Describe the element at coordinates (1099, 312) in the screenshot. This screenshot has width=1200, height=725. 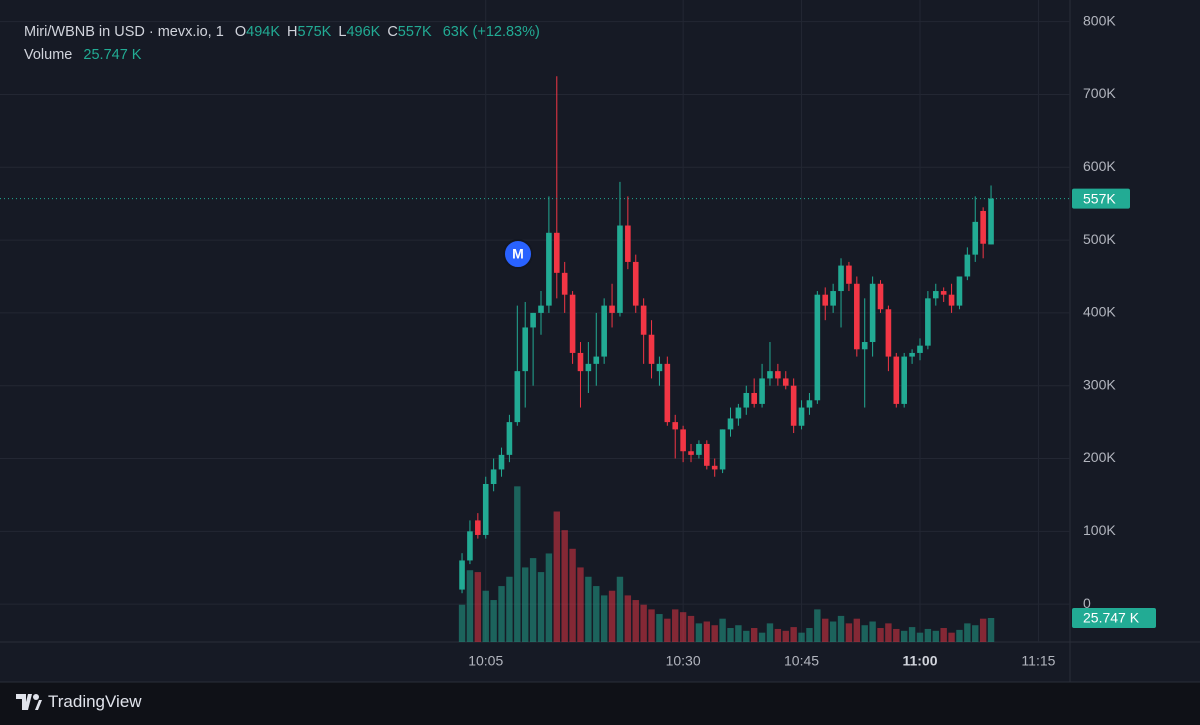
I see `y-tick-label: 400K` at that location.